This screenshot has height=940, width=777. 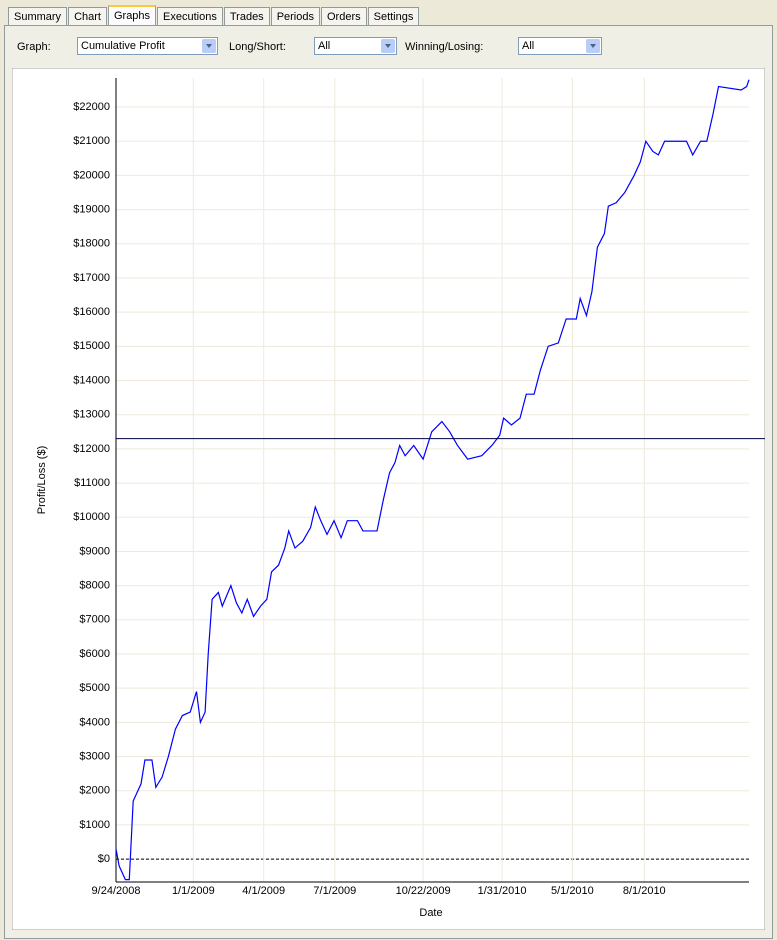 What do you see at coordinates (94, 825) in the screenshot?
I see `y-tick-label: $1000` at bounding box center [94, 825].